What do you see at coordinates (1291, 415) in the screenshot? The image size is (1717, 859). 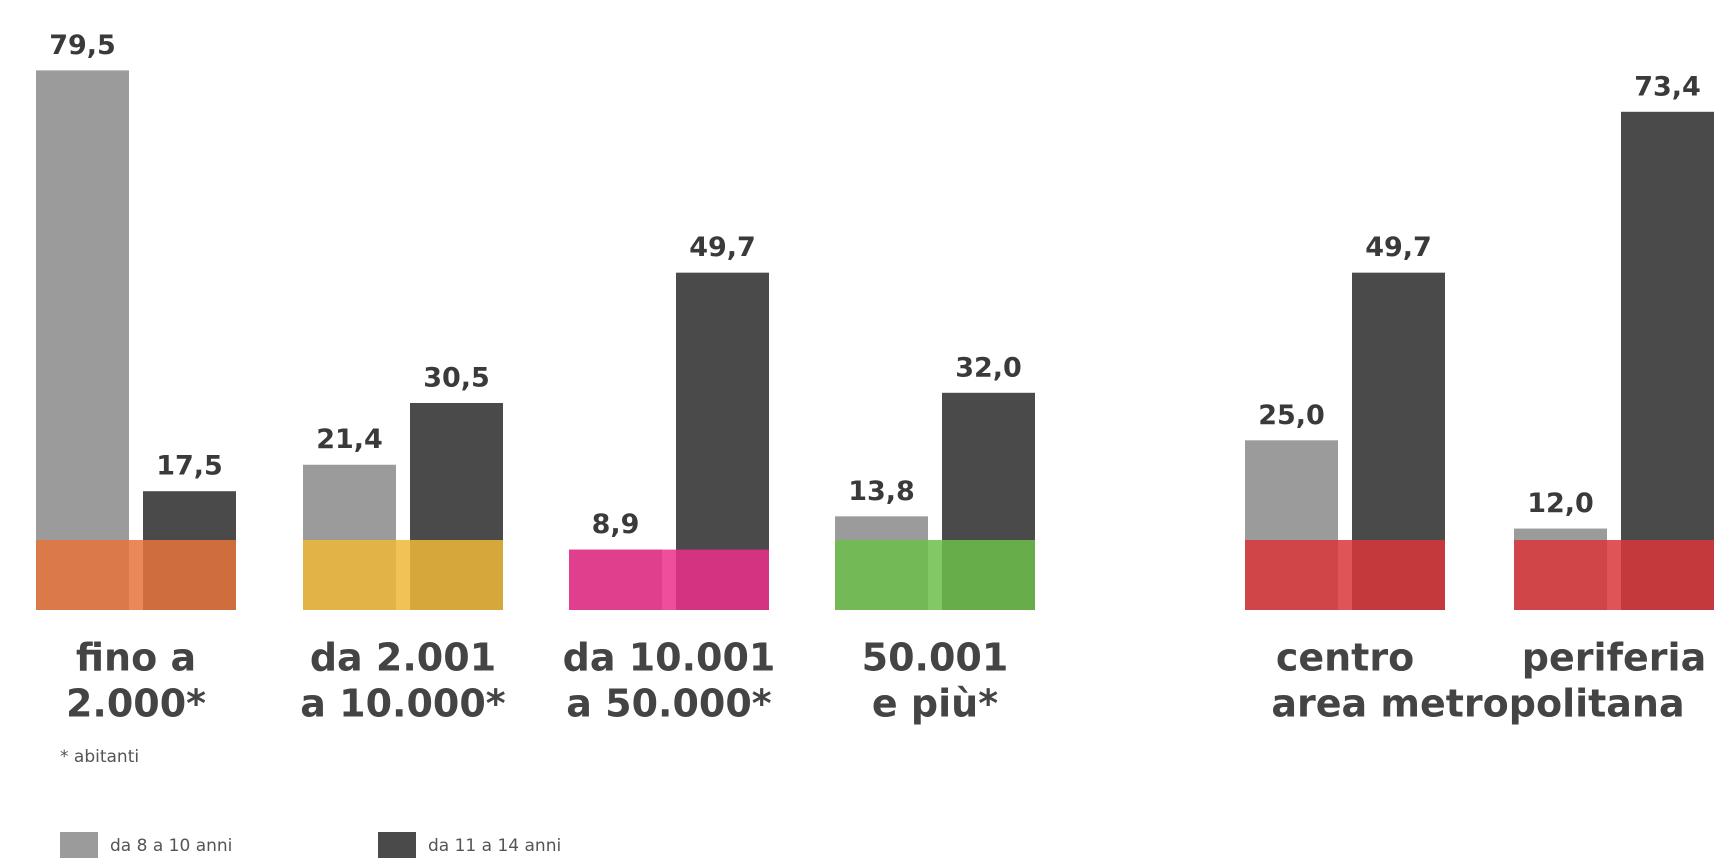 I see `value-label: 25,0` at bounding box center [1291, 415].